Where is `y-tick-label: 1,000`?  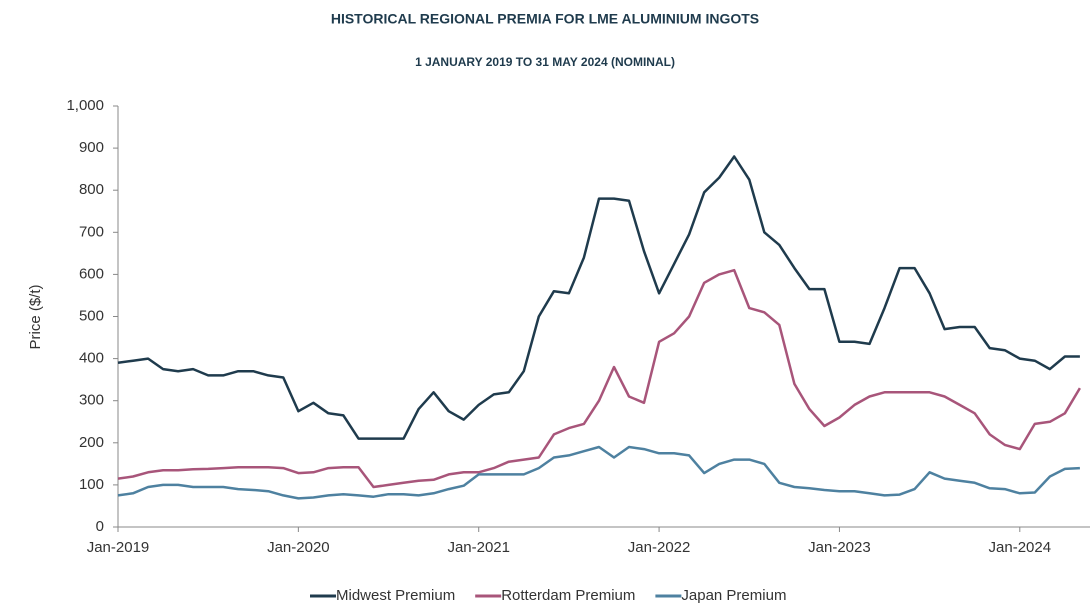
y-tick-label: 1,000 is located at coordinates (85, 105).